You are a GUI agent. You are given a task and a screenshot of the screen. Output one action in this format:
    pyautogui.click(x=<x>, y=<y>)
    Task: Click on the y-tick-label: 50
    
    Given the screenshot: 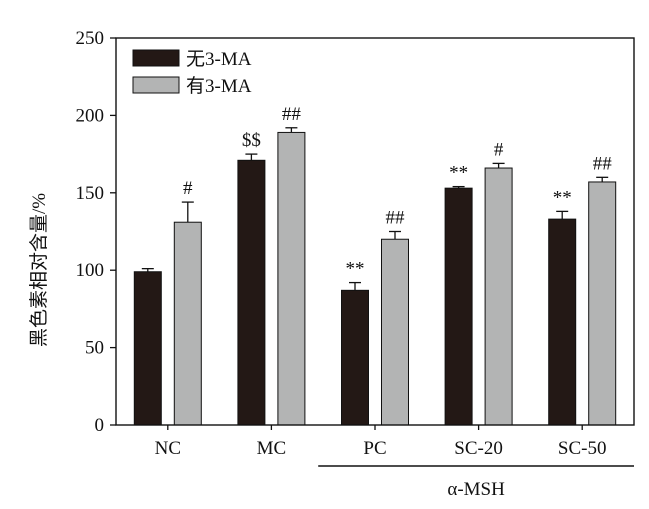 What is the action you would take?
    pyautogui.click(x=94, y=348)
    